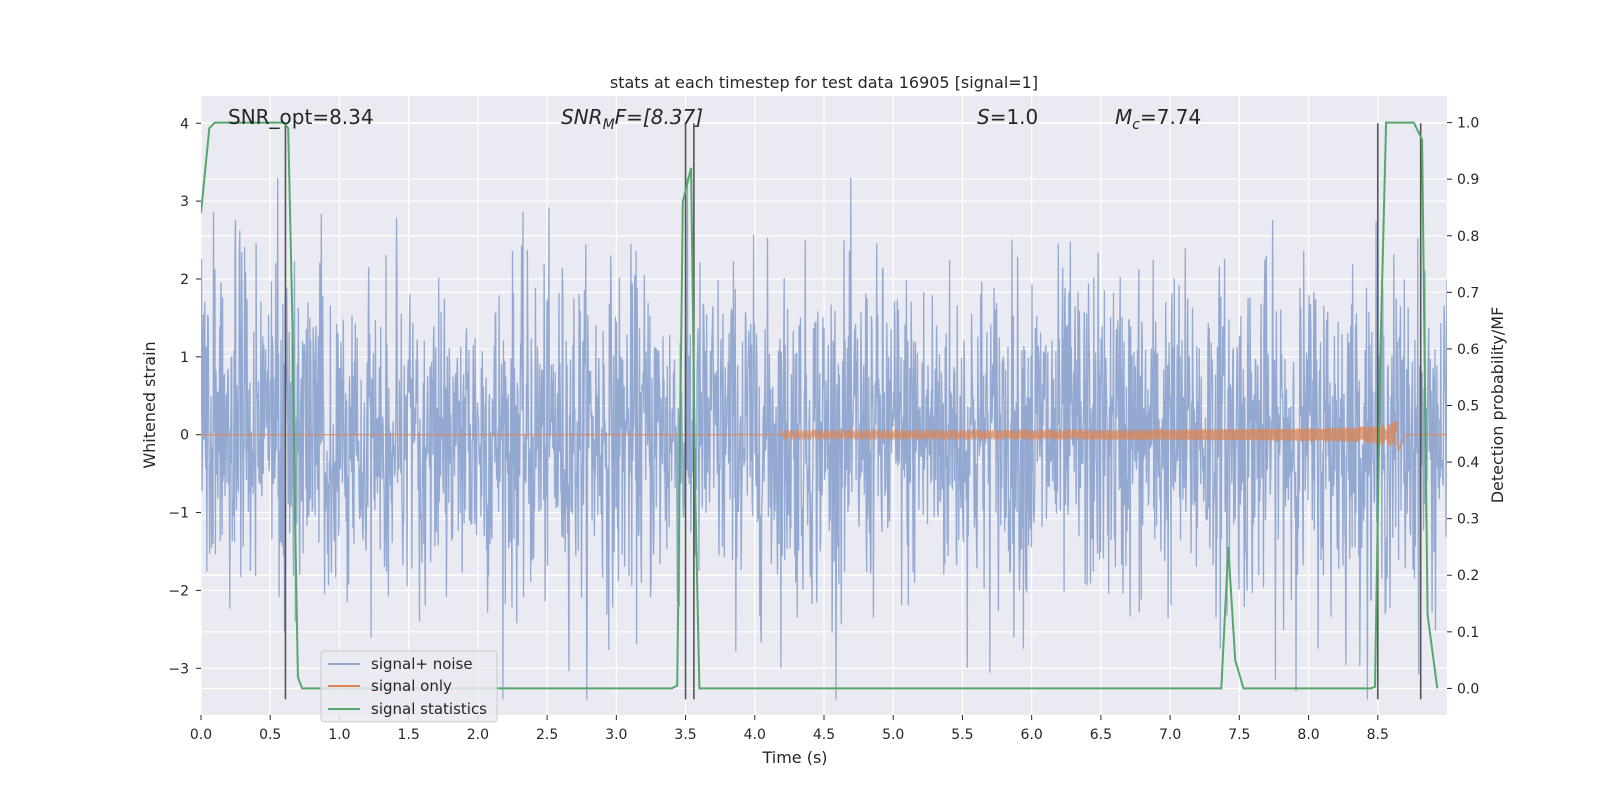 The image size is (1600, 804). I want to click on legend-label-signal-only: signal only, so click(411, 686).